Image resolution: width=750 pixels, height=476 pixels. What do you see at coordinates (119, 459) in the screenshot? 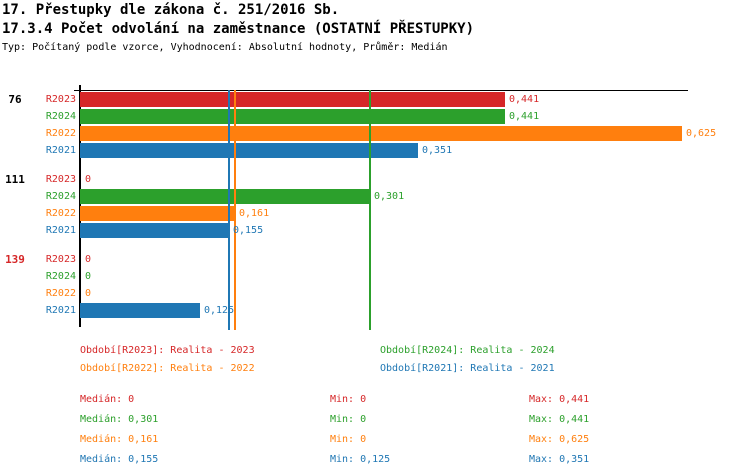
I see `stat-median: Medián: 0,155` at bounding box center [119, 459].